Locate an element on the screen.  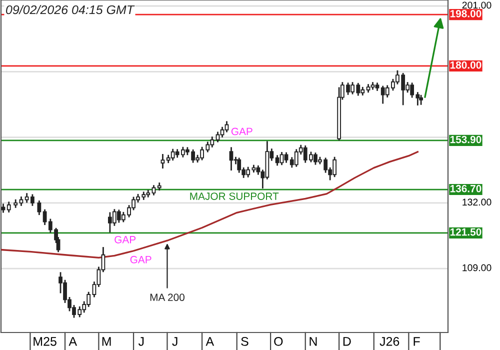
x-tick-label: N is located at coordinates (313, 341).